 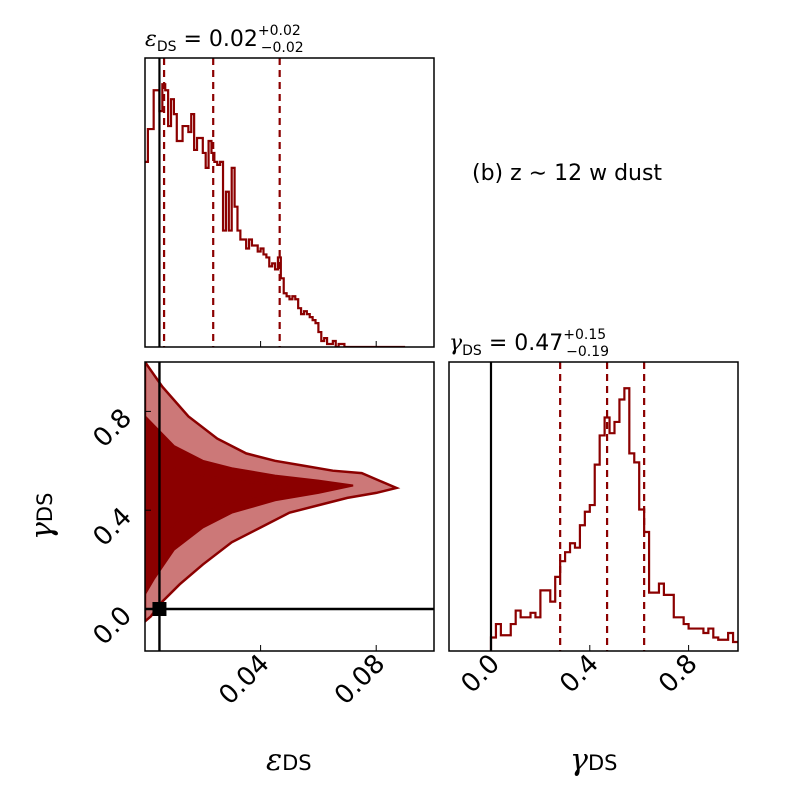 What do you see at coordinates (360, 680) in the screenshot?
I see `joint-x-tick-label: 0.08` at bounding box center [360, 680].